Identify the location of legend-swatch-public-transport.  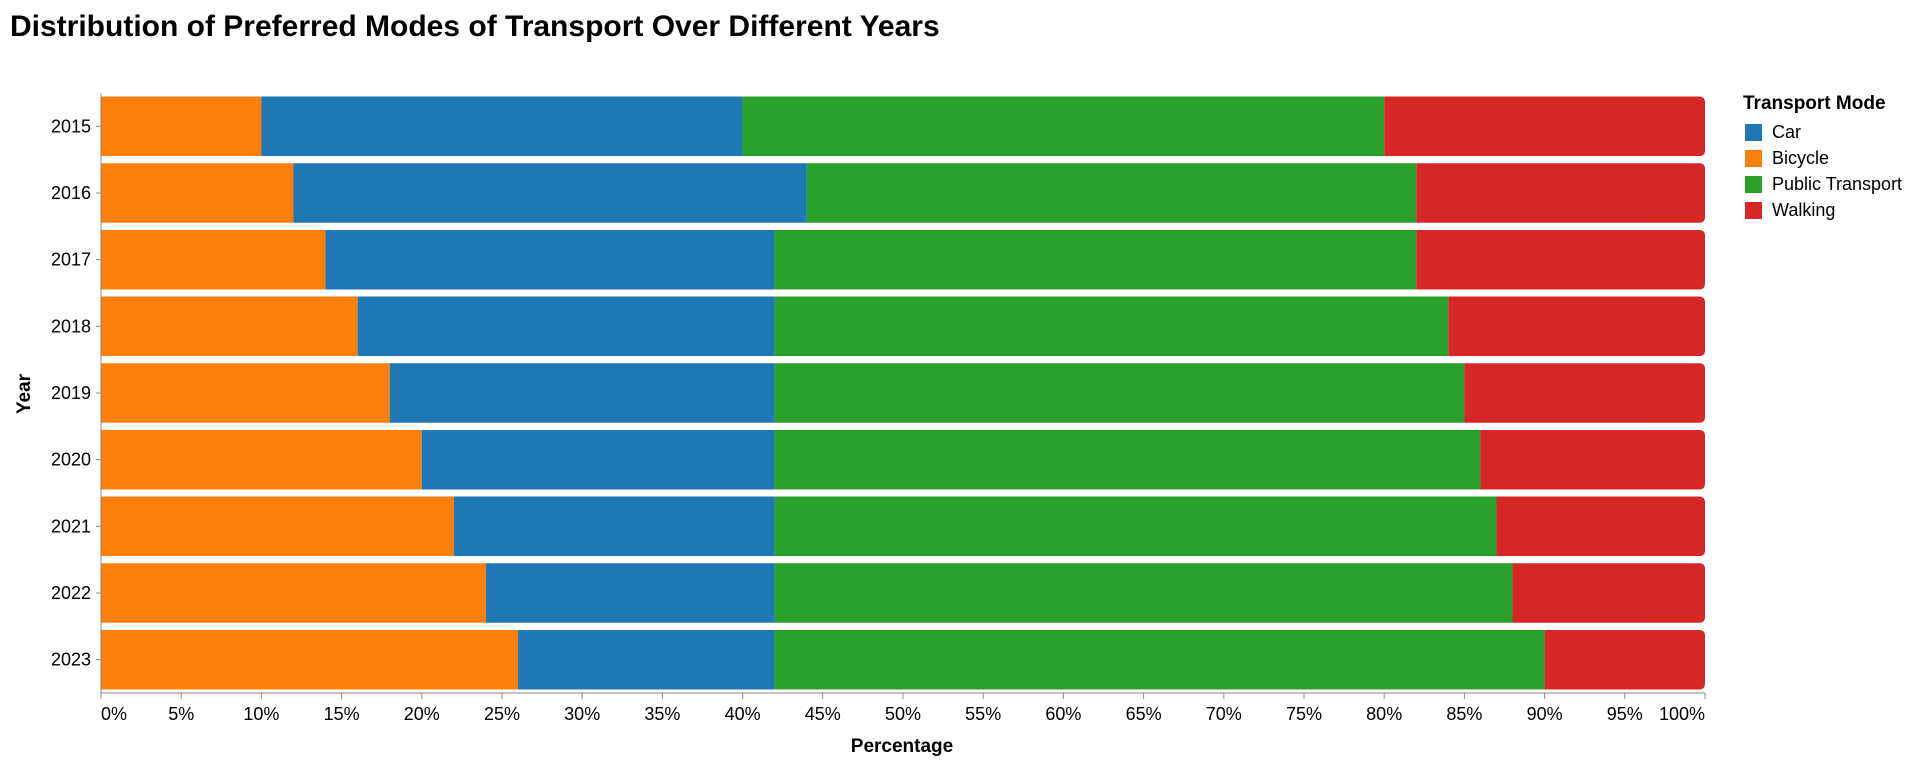
(1753, 184).